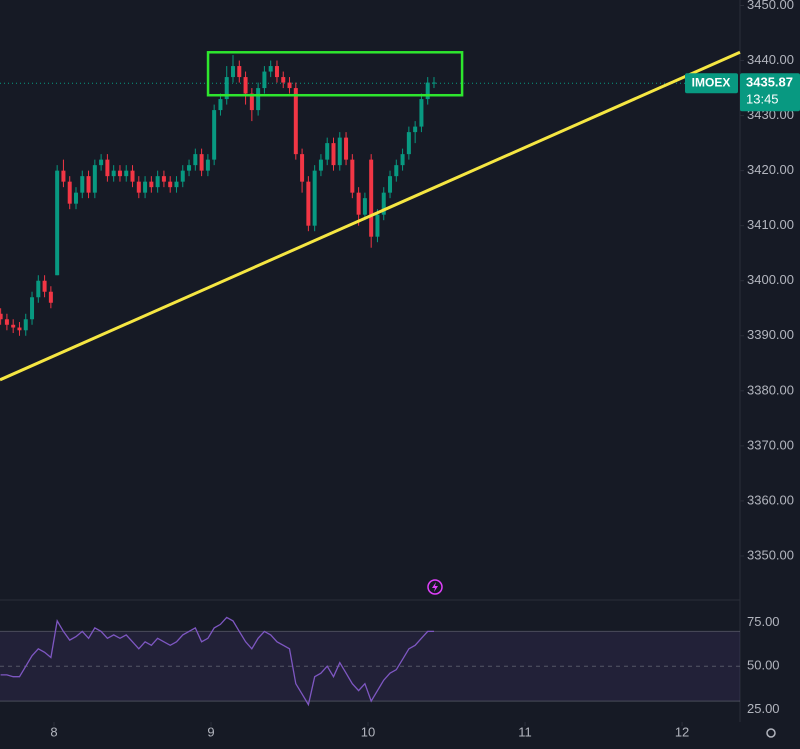 This screenshot has width=800, height=749. Describe the element at coordinates (763, 665) in the screenshot. I see `rsi-tick-label: 50.00` at that location.